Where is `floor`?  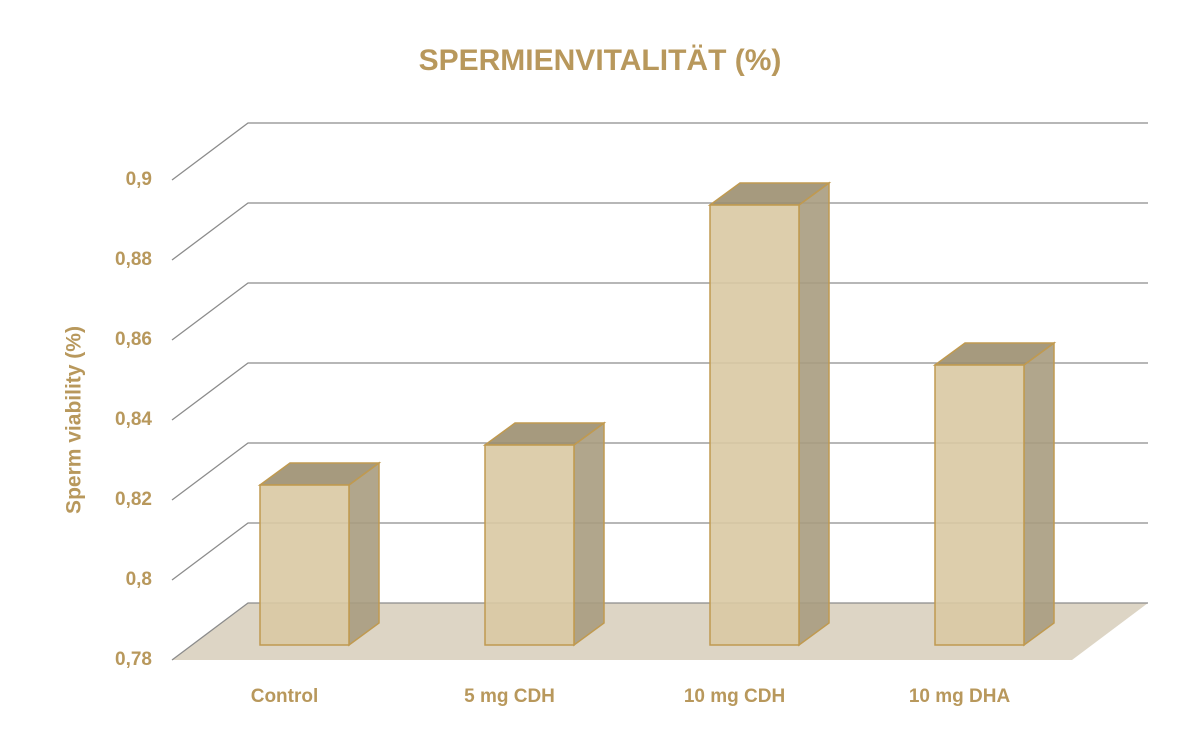 floor is located at coordinates (660, 631).